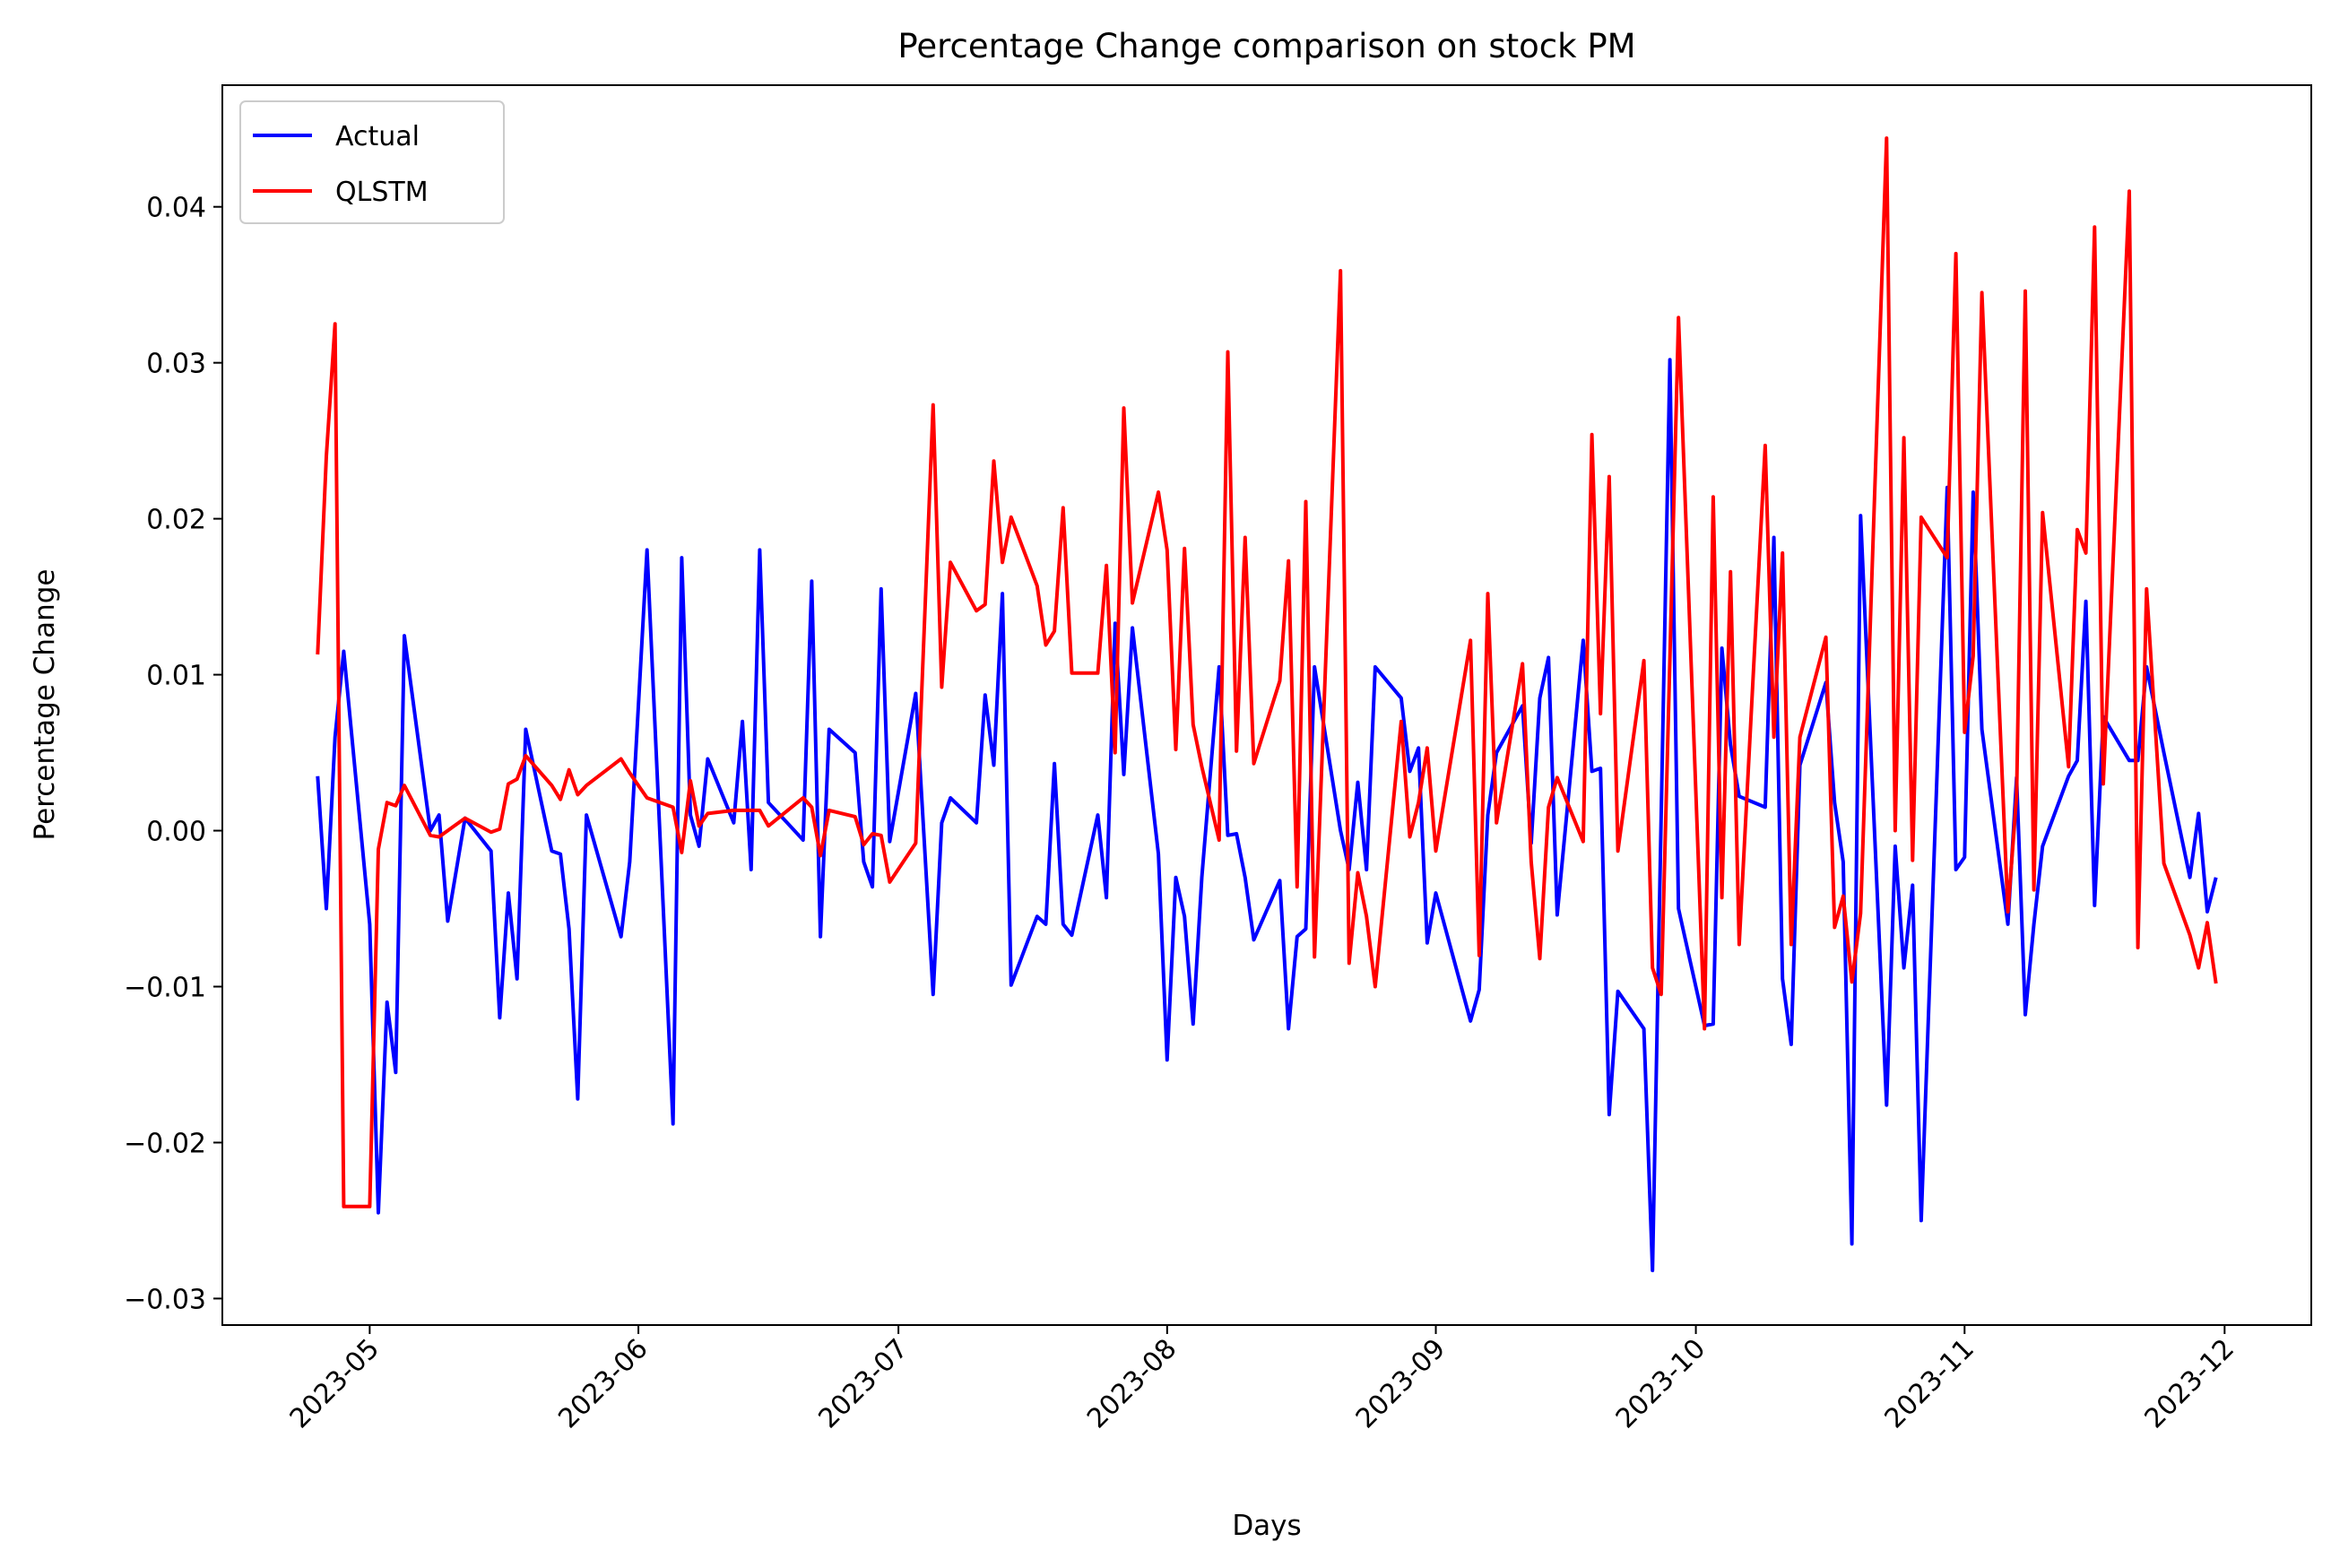 The image size is (2331, 1568). Describe the element at coordinates (176, 676) in the screenshot. I see `y-tick-label: 0.01` at that location.